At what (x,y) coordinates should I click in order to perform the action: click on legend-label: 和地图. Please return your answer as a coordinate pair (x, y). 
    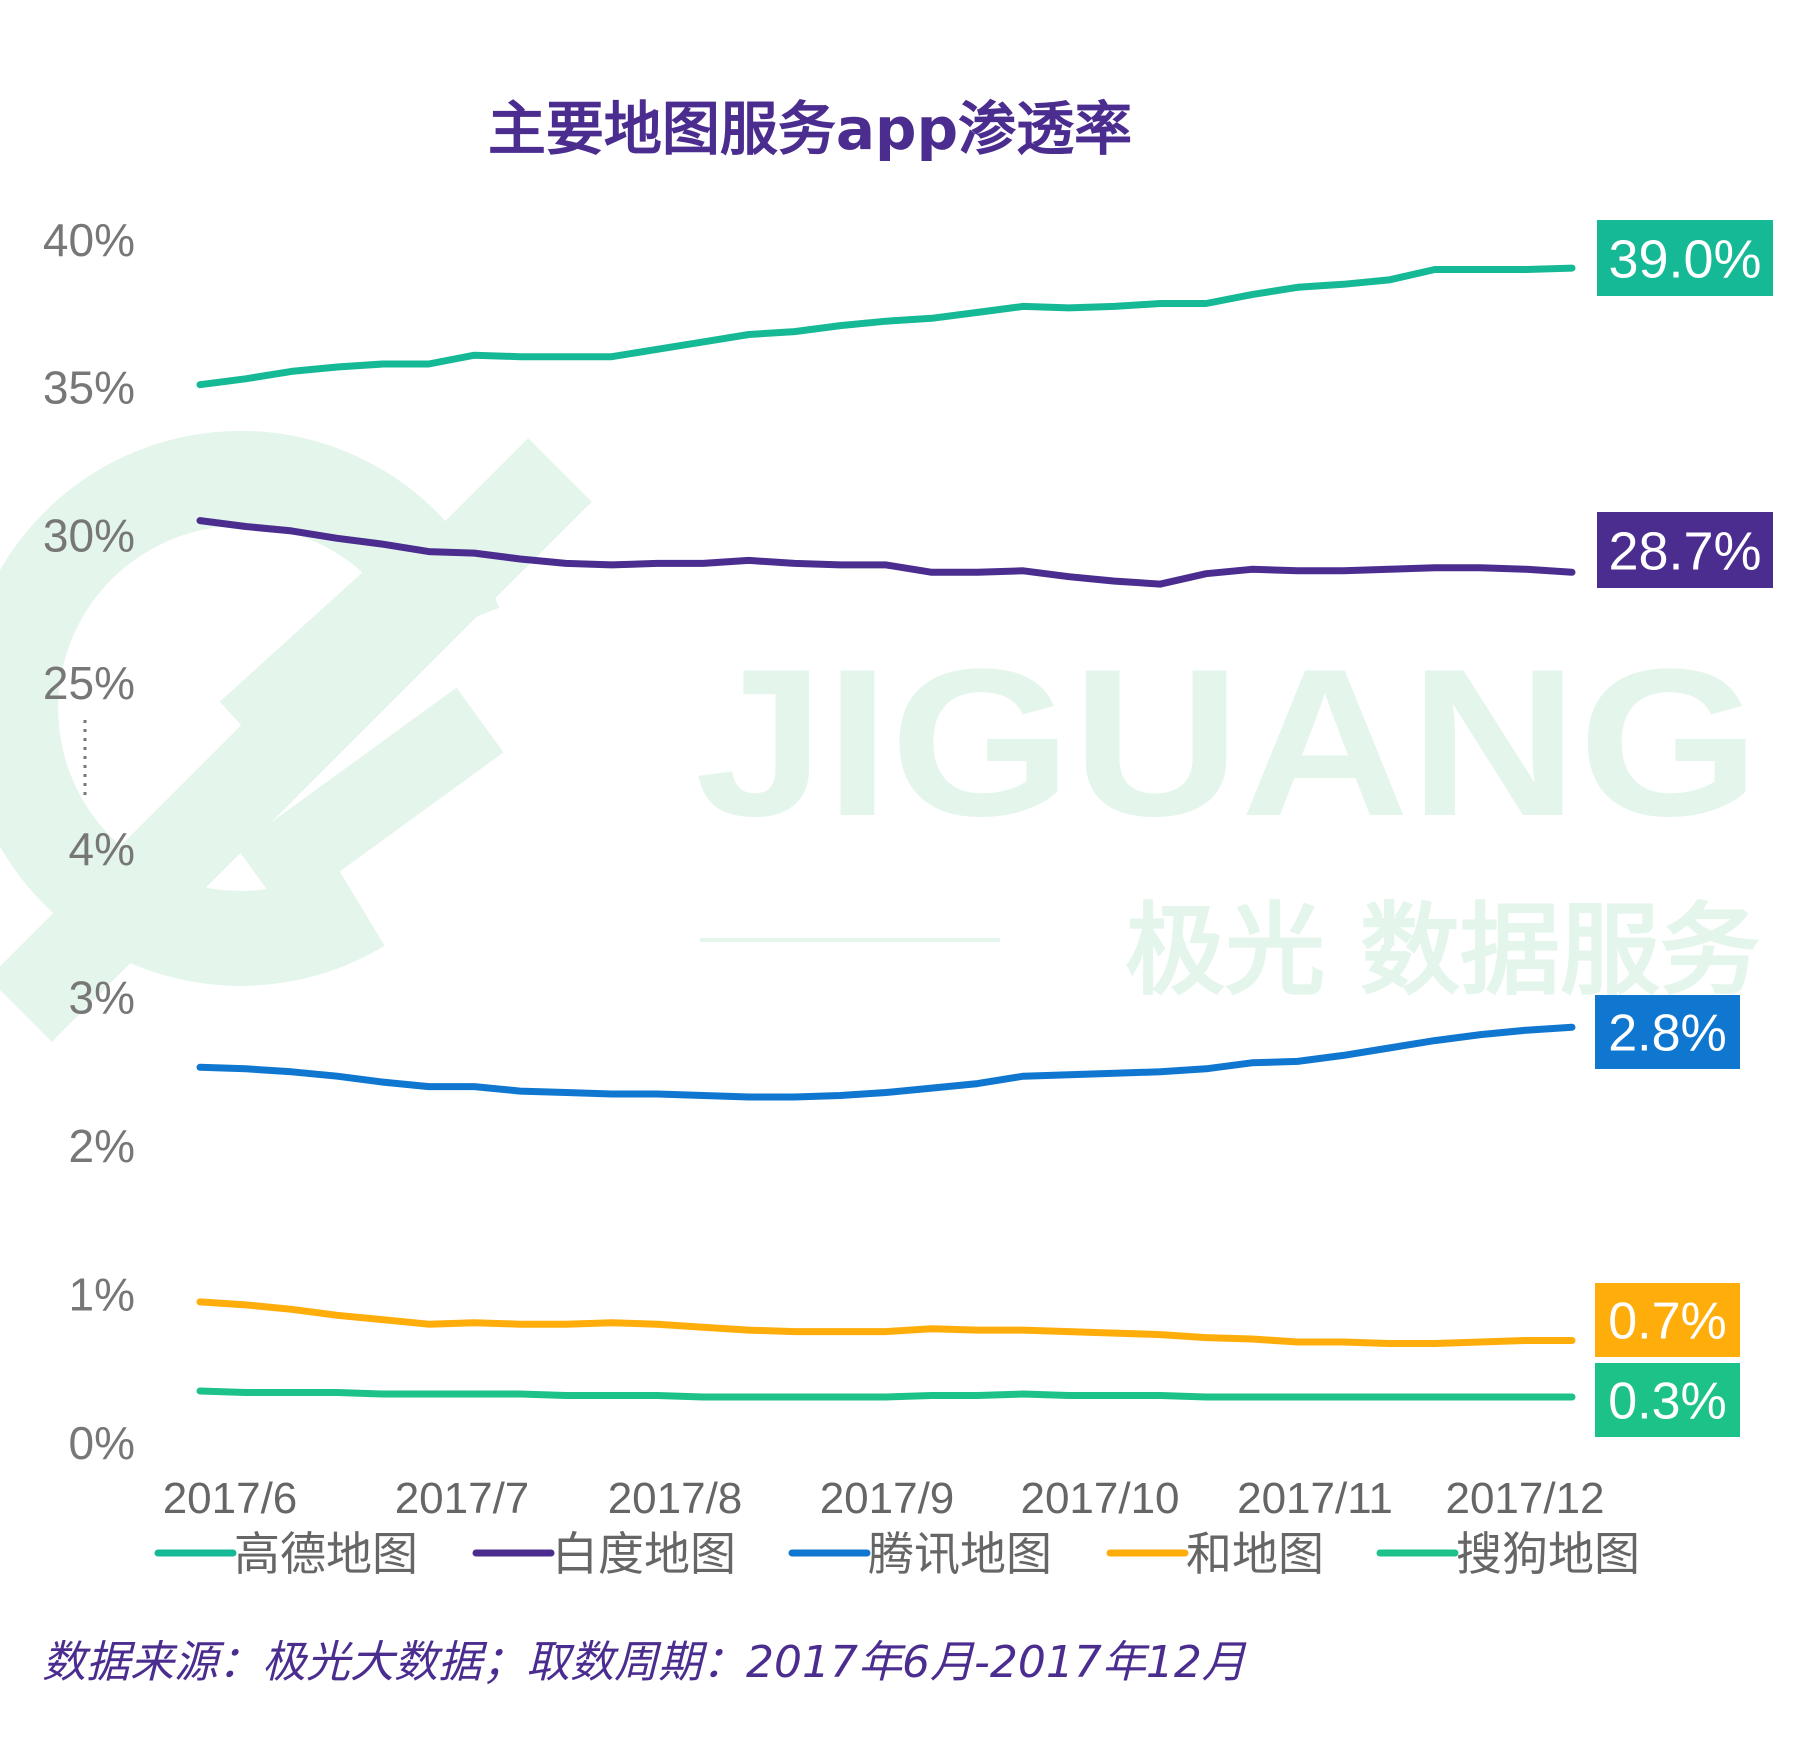
    Looking at the image, I should click on (1255, 1554).